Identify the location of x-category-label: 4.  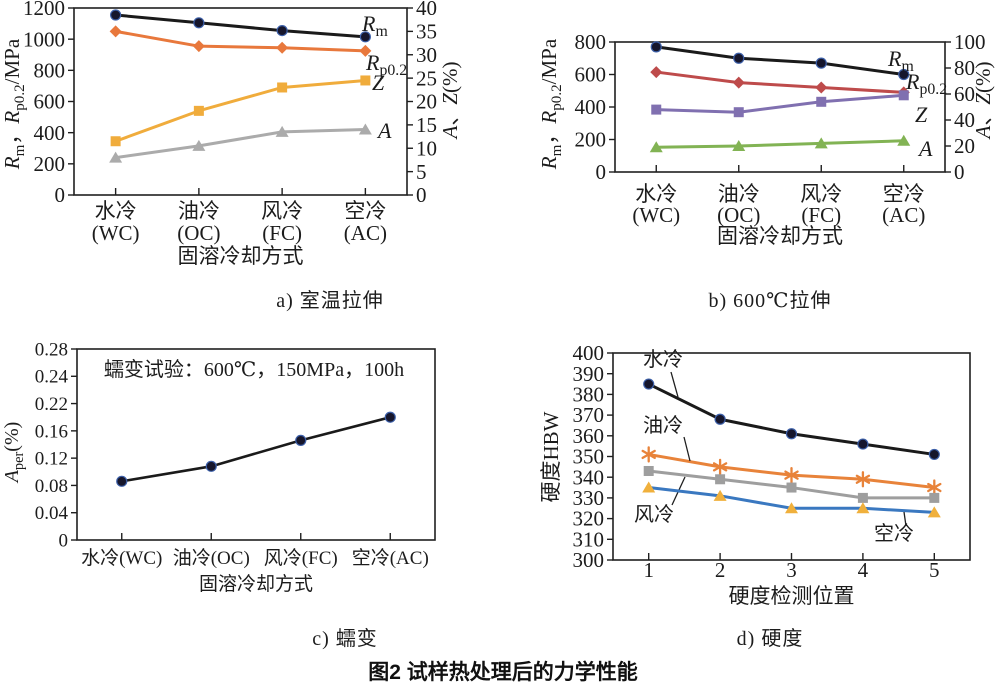
(863, 570).